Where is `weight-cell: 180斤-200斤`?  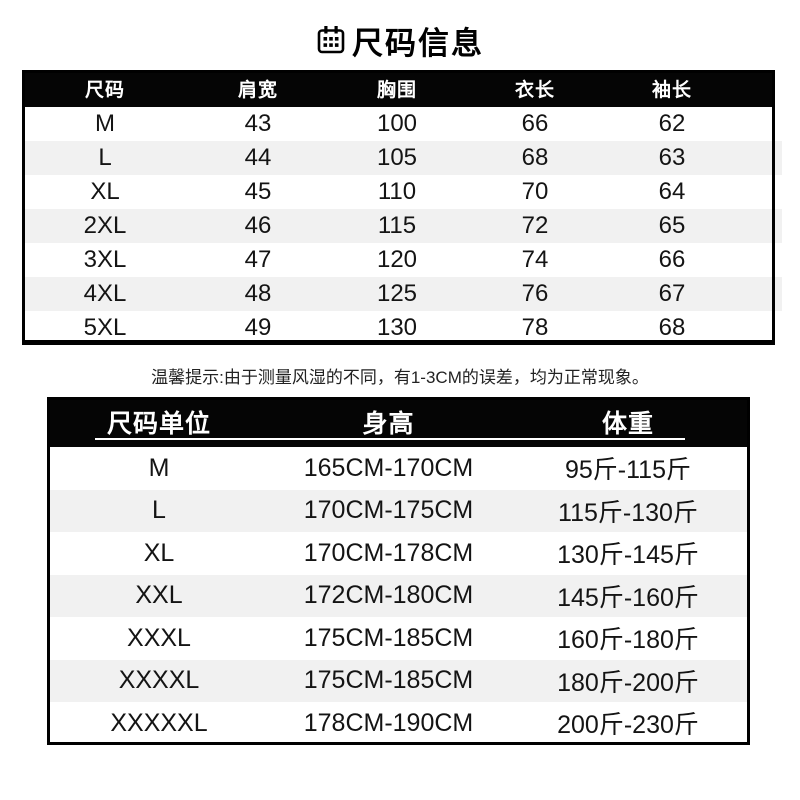
weight-cell: 180斤-200斤 is located at coordinates (628, 682).